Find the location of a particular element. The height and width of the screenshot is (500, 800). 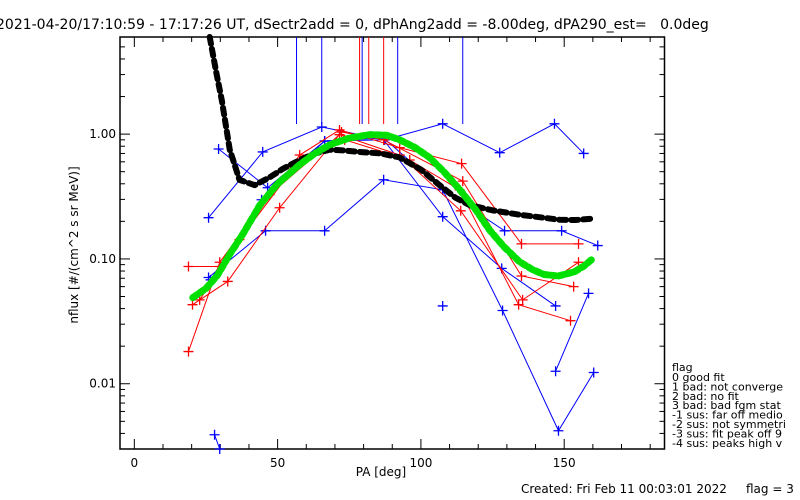

blue-trace-4-line is located at coordinates (383, 223).